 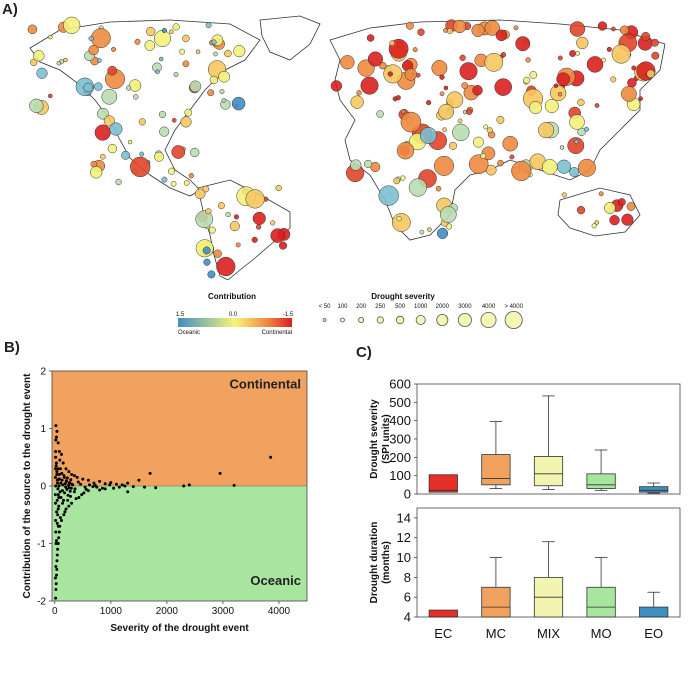 I want to click on box-MC, so click(x=496, y=470).